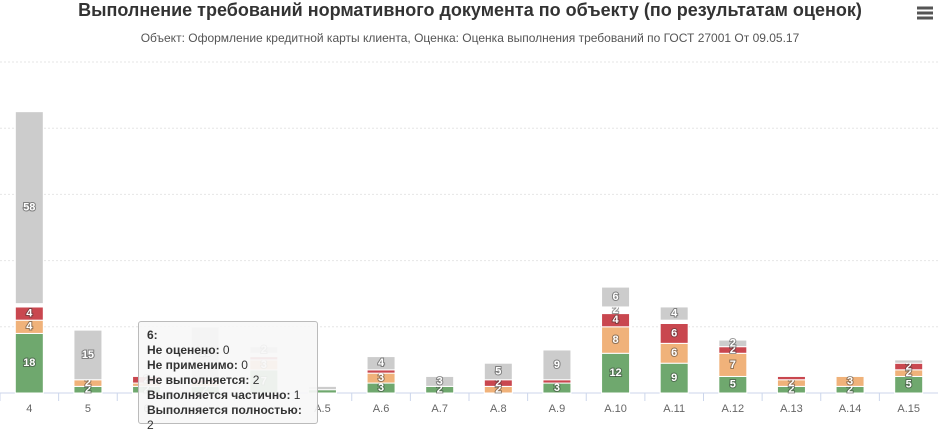 The height and width of the screenshot is (433, 946). What do you see at coordinates (850, 409) in the screenshot?
I see `x-tick-label: A.14` at bounding box center [850, 409].